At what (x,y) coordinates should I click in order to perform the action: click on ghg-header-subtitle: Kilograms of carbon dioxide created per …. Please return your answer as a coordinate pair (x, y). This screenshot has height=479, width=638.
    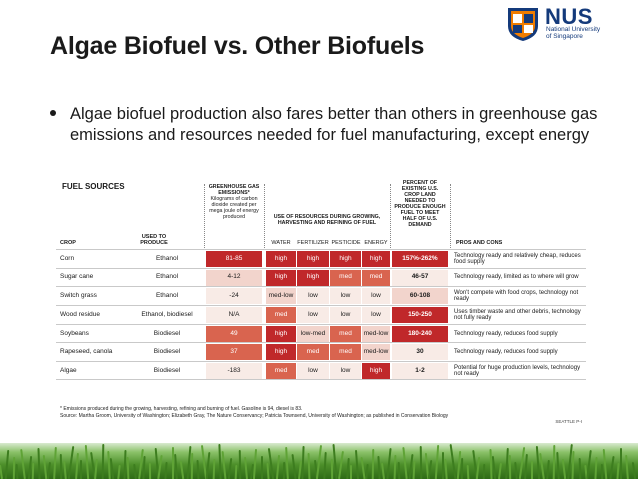
    Looking at the image, I should click on (234, 208).